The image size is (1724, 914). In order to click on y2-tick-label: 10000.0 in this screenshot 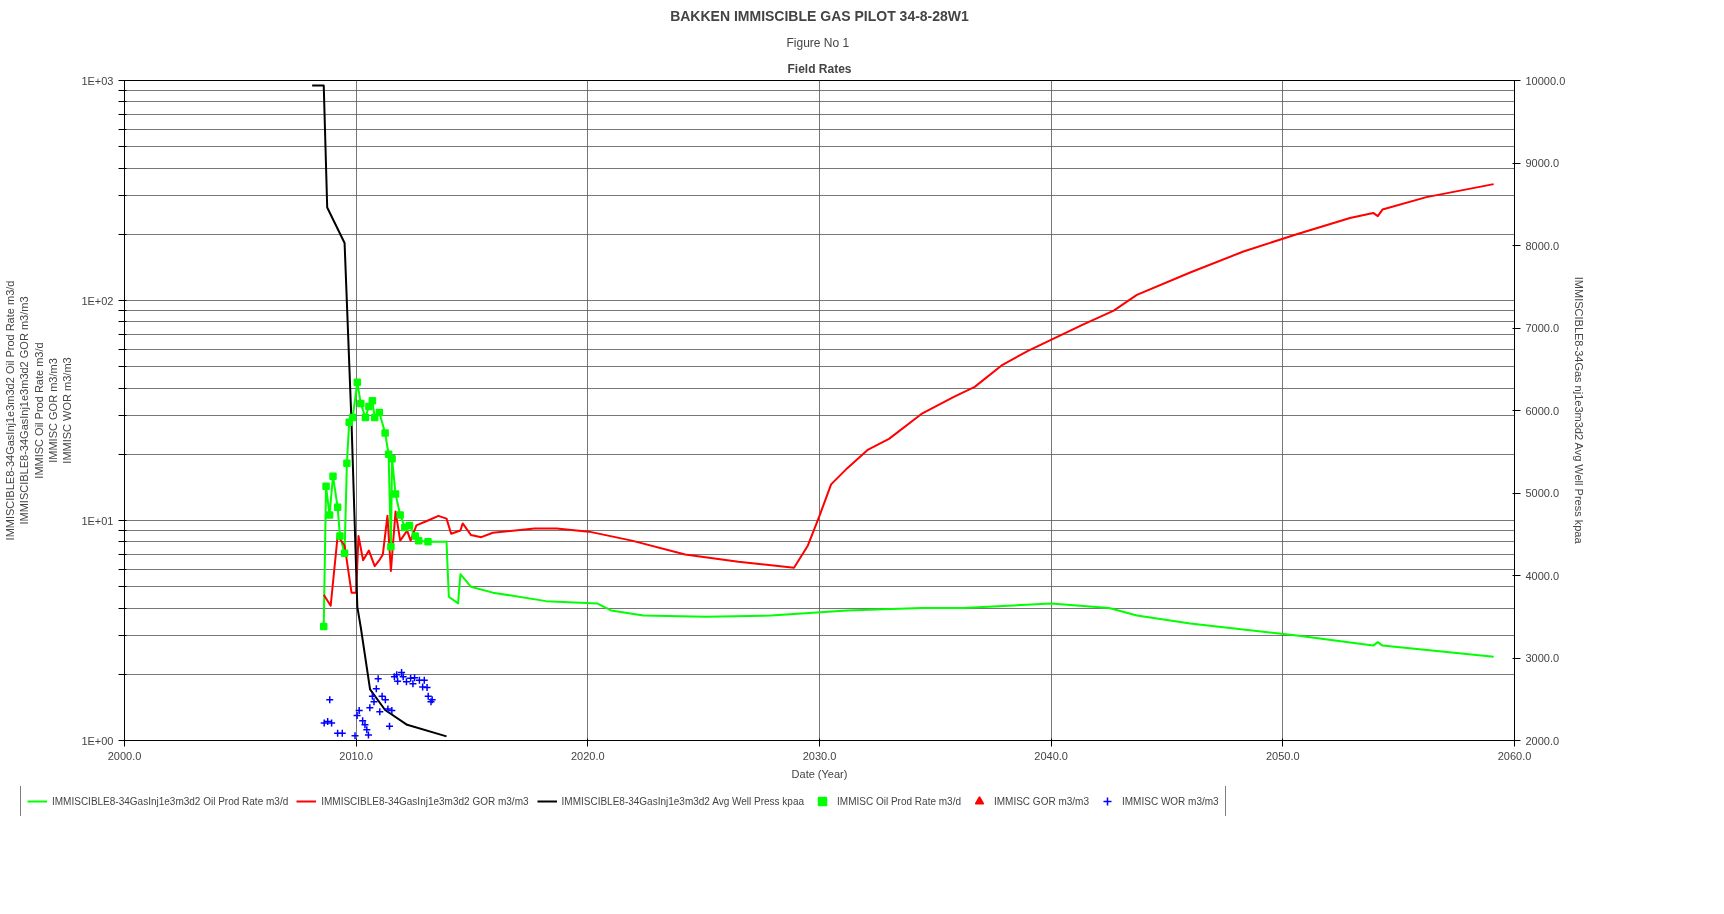, I will do `click(1545, 80)`.